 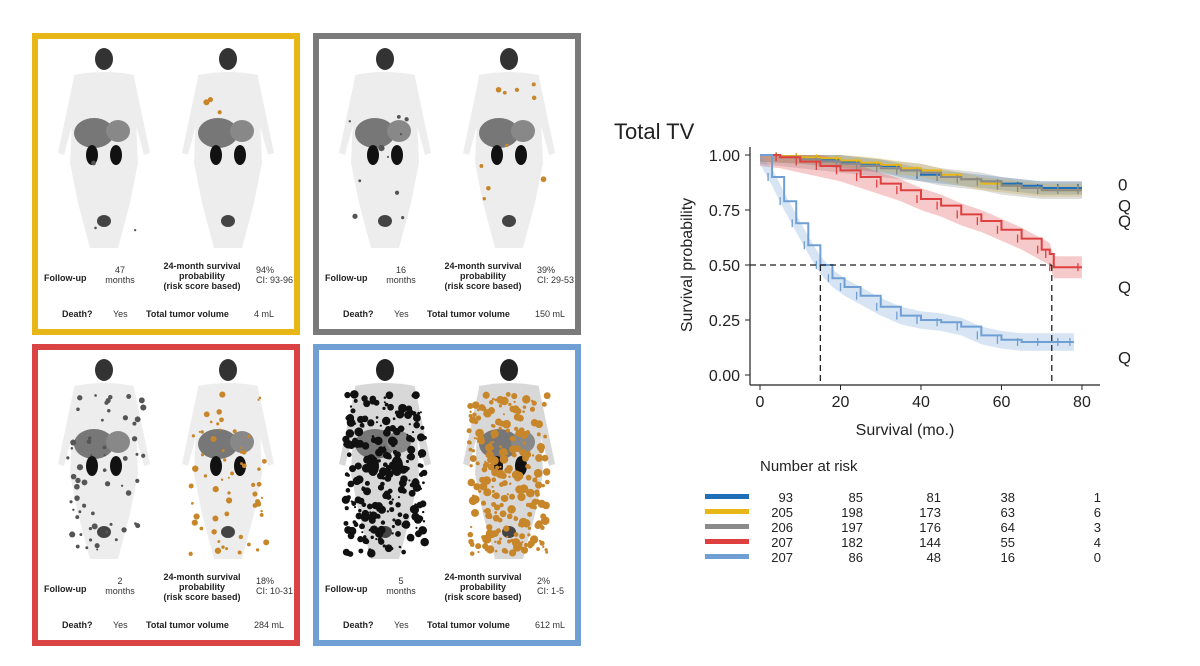 I want to click on risk-row: 206 197 176 64 3, so click(x=905, y=527).